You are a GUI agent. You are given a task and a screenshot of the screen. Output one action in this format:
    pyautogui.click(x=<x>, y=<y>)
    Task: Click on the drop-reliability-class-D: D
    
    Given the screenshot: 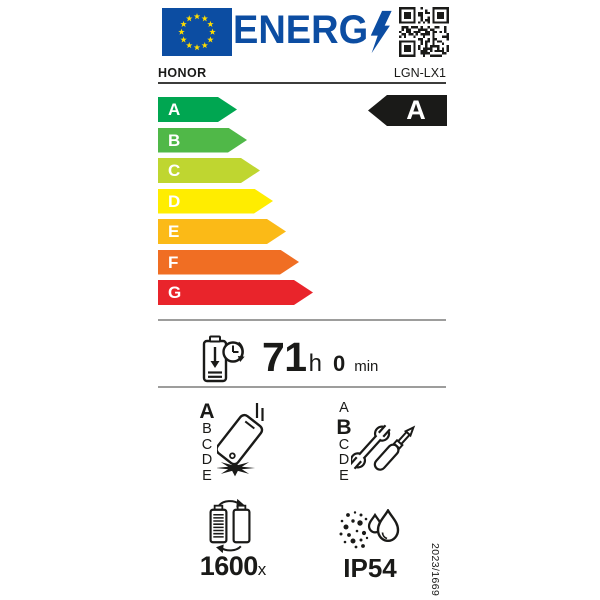 What is the action you would take?
    pyautogui.click(x=207, y=460)
    